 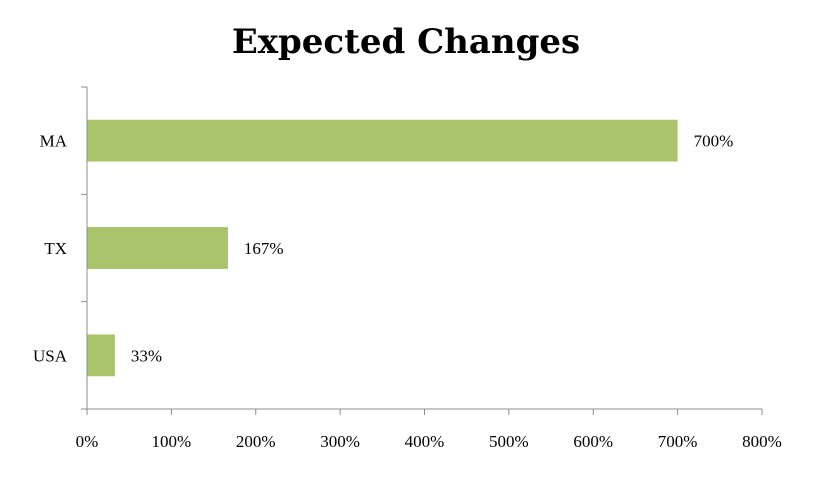 What do you see at coordinates (87, 441) in the screenshot?
I see `x-tick-label: 0%` at bounding box center [87, 441].